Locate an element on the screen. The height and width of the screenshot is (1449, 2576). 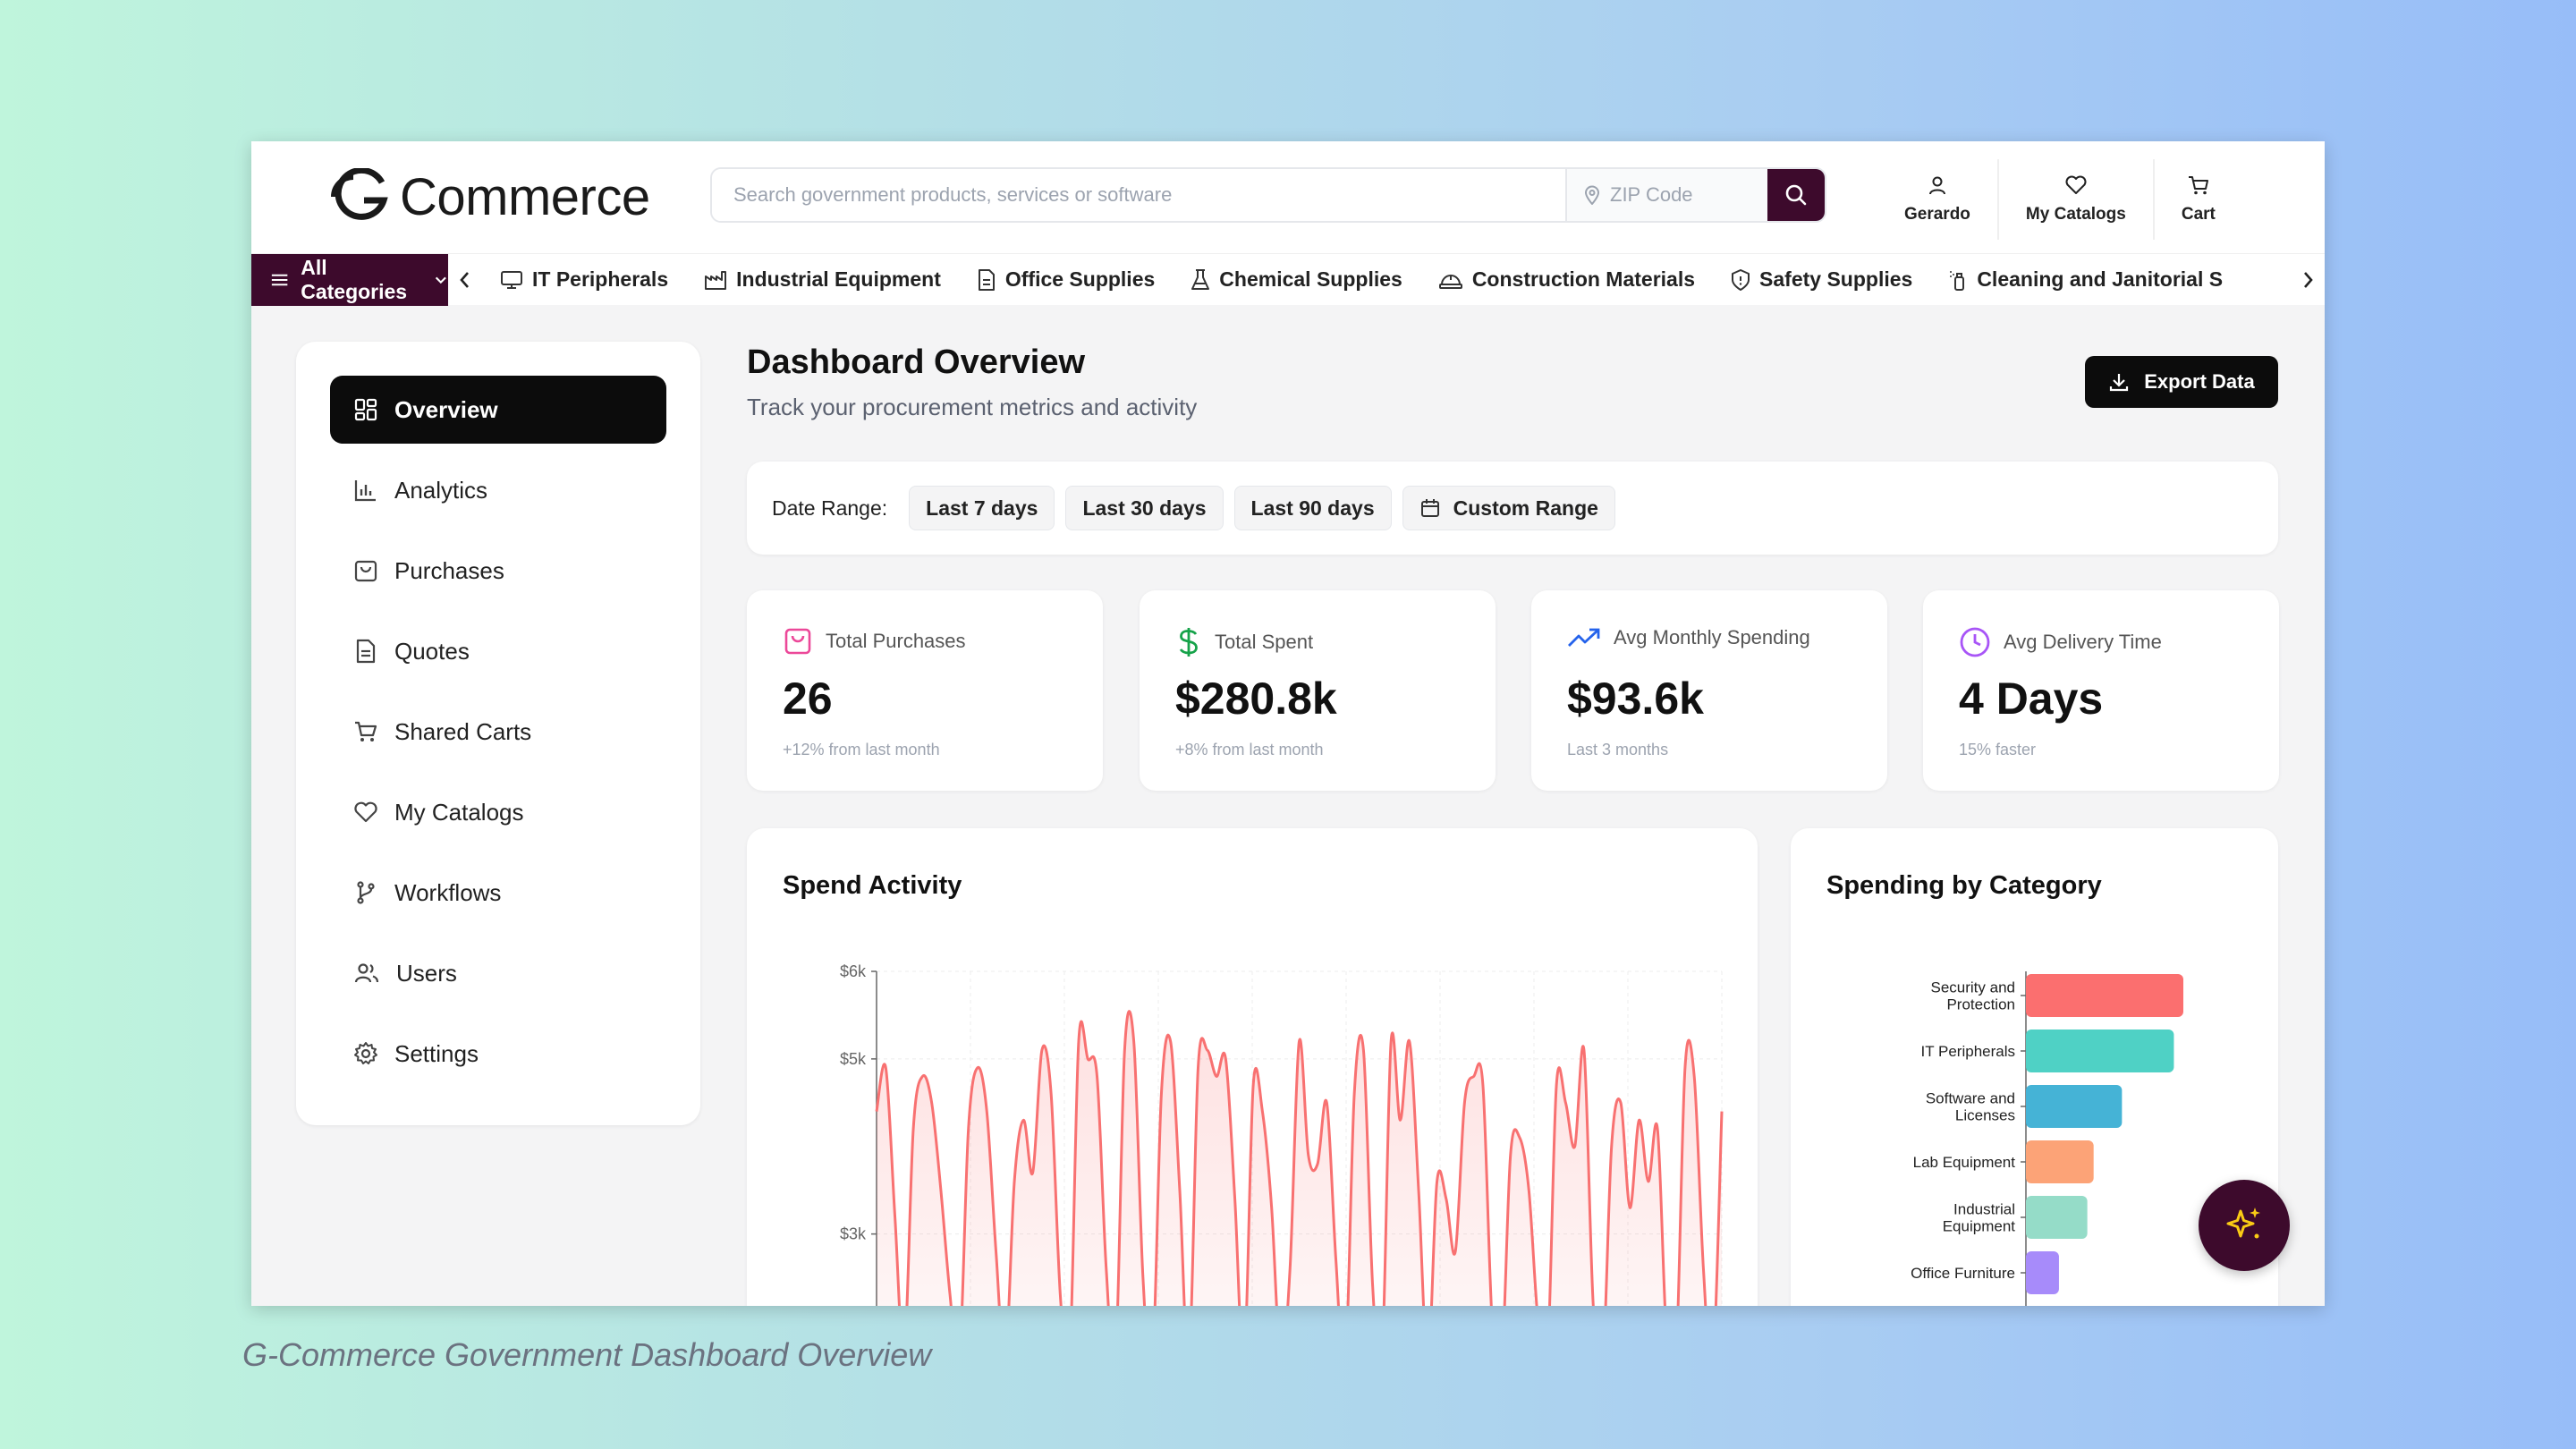
ai-assistant-button is located at coordinates (2244, 1225).